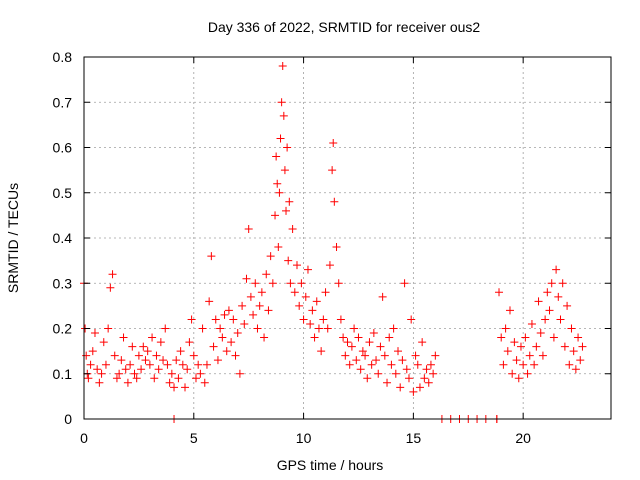 This screenshot has height=480, width=640. Describe the element at coordinates (63, 374) in the screenshot. I see `y-tick-label: 0.1` at that location.